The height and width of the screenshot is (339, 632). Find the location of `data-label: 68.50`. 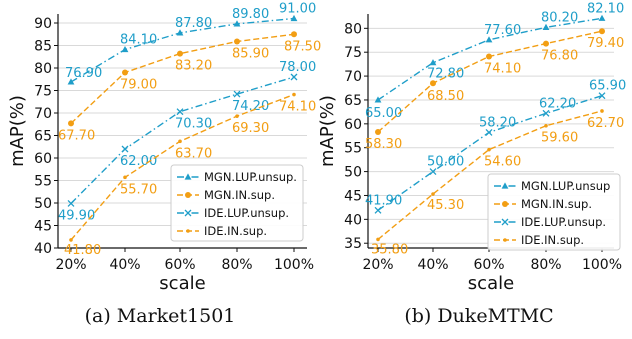

data-label: 68.50 is located at coordinates (445, 96).